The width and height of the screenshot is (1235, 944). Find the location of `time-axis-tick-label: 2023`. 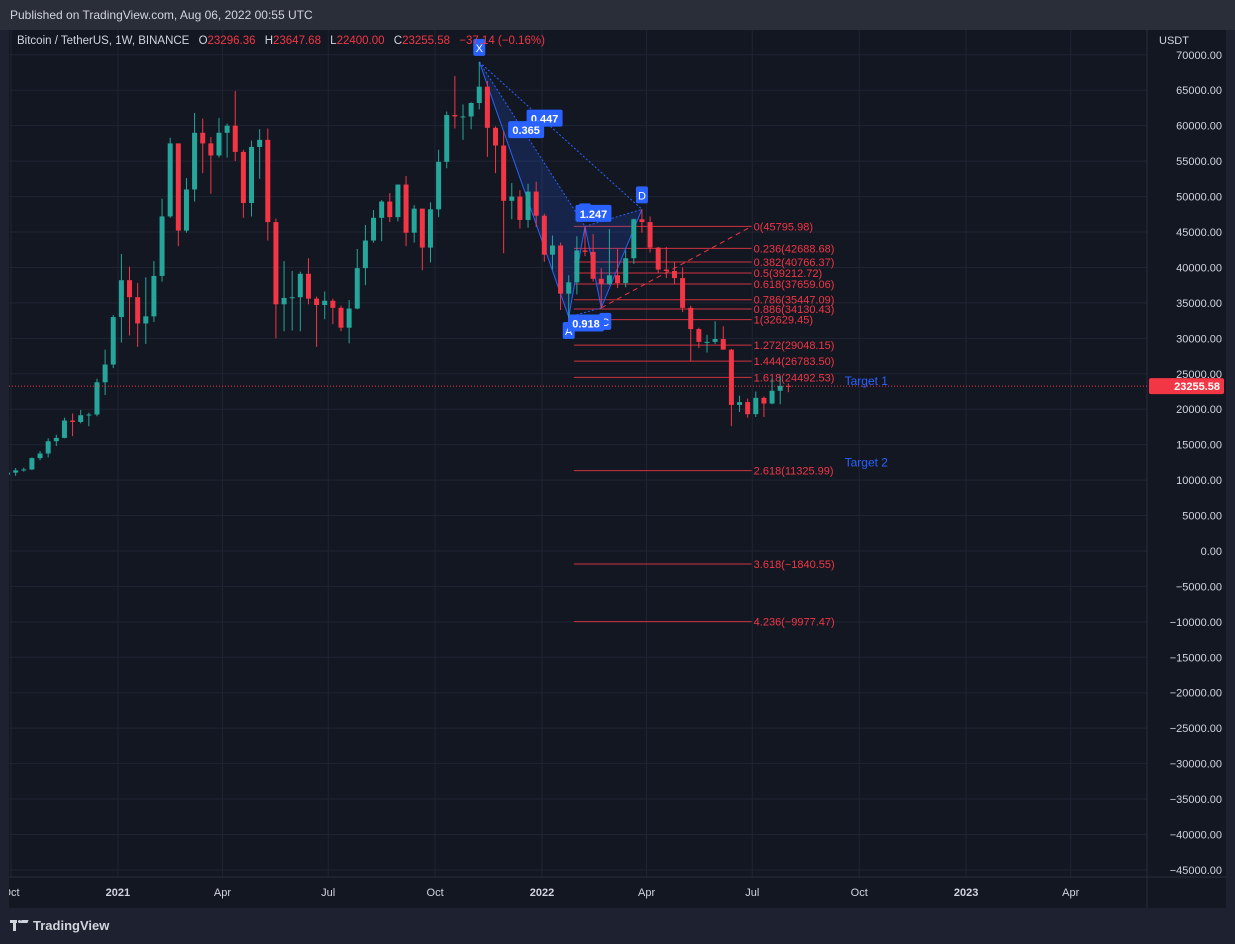

time-axis-tick-label: 2023 is located at coordinates (966, 893).